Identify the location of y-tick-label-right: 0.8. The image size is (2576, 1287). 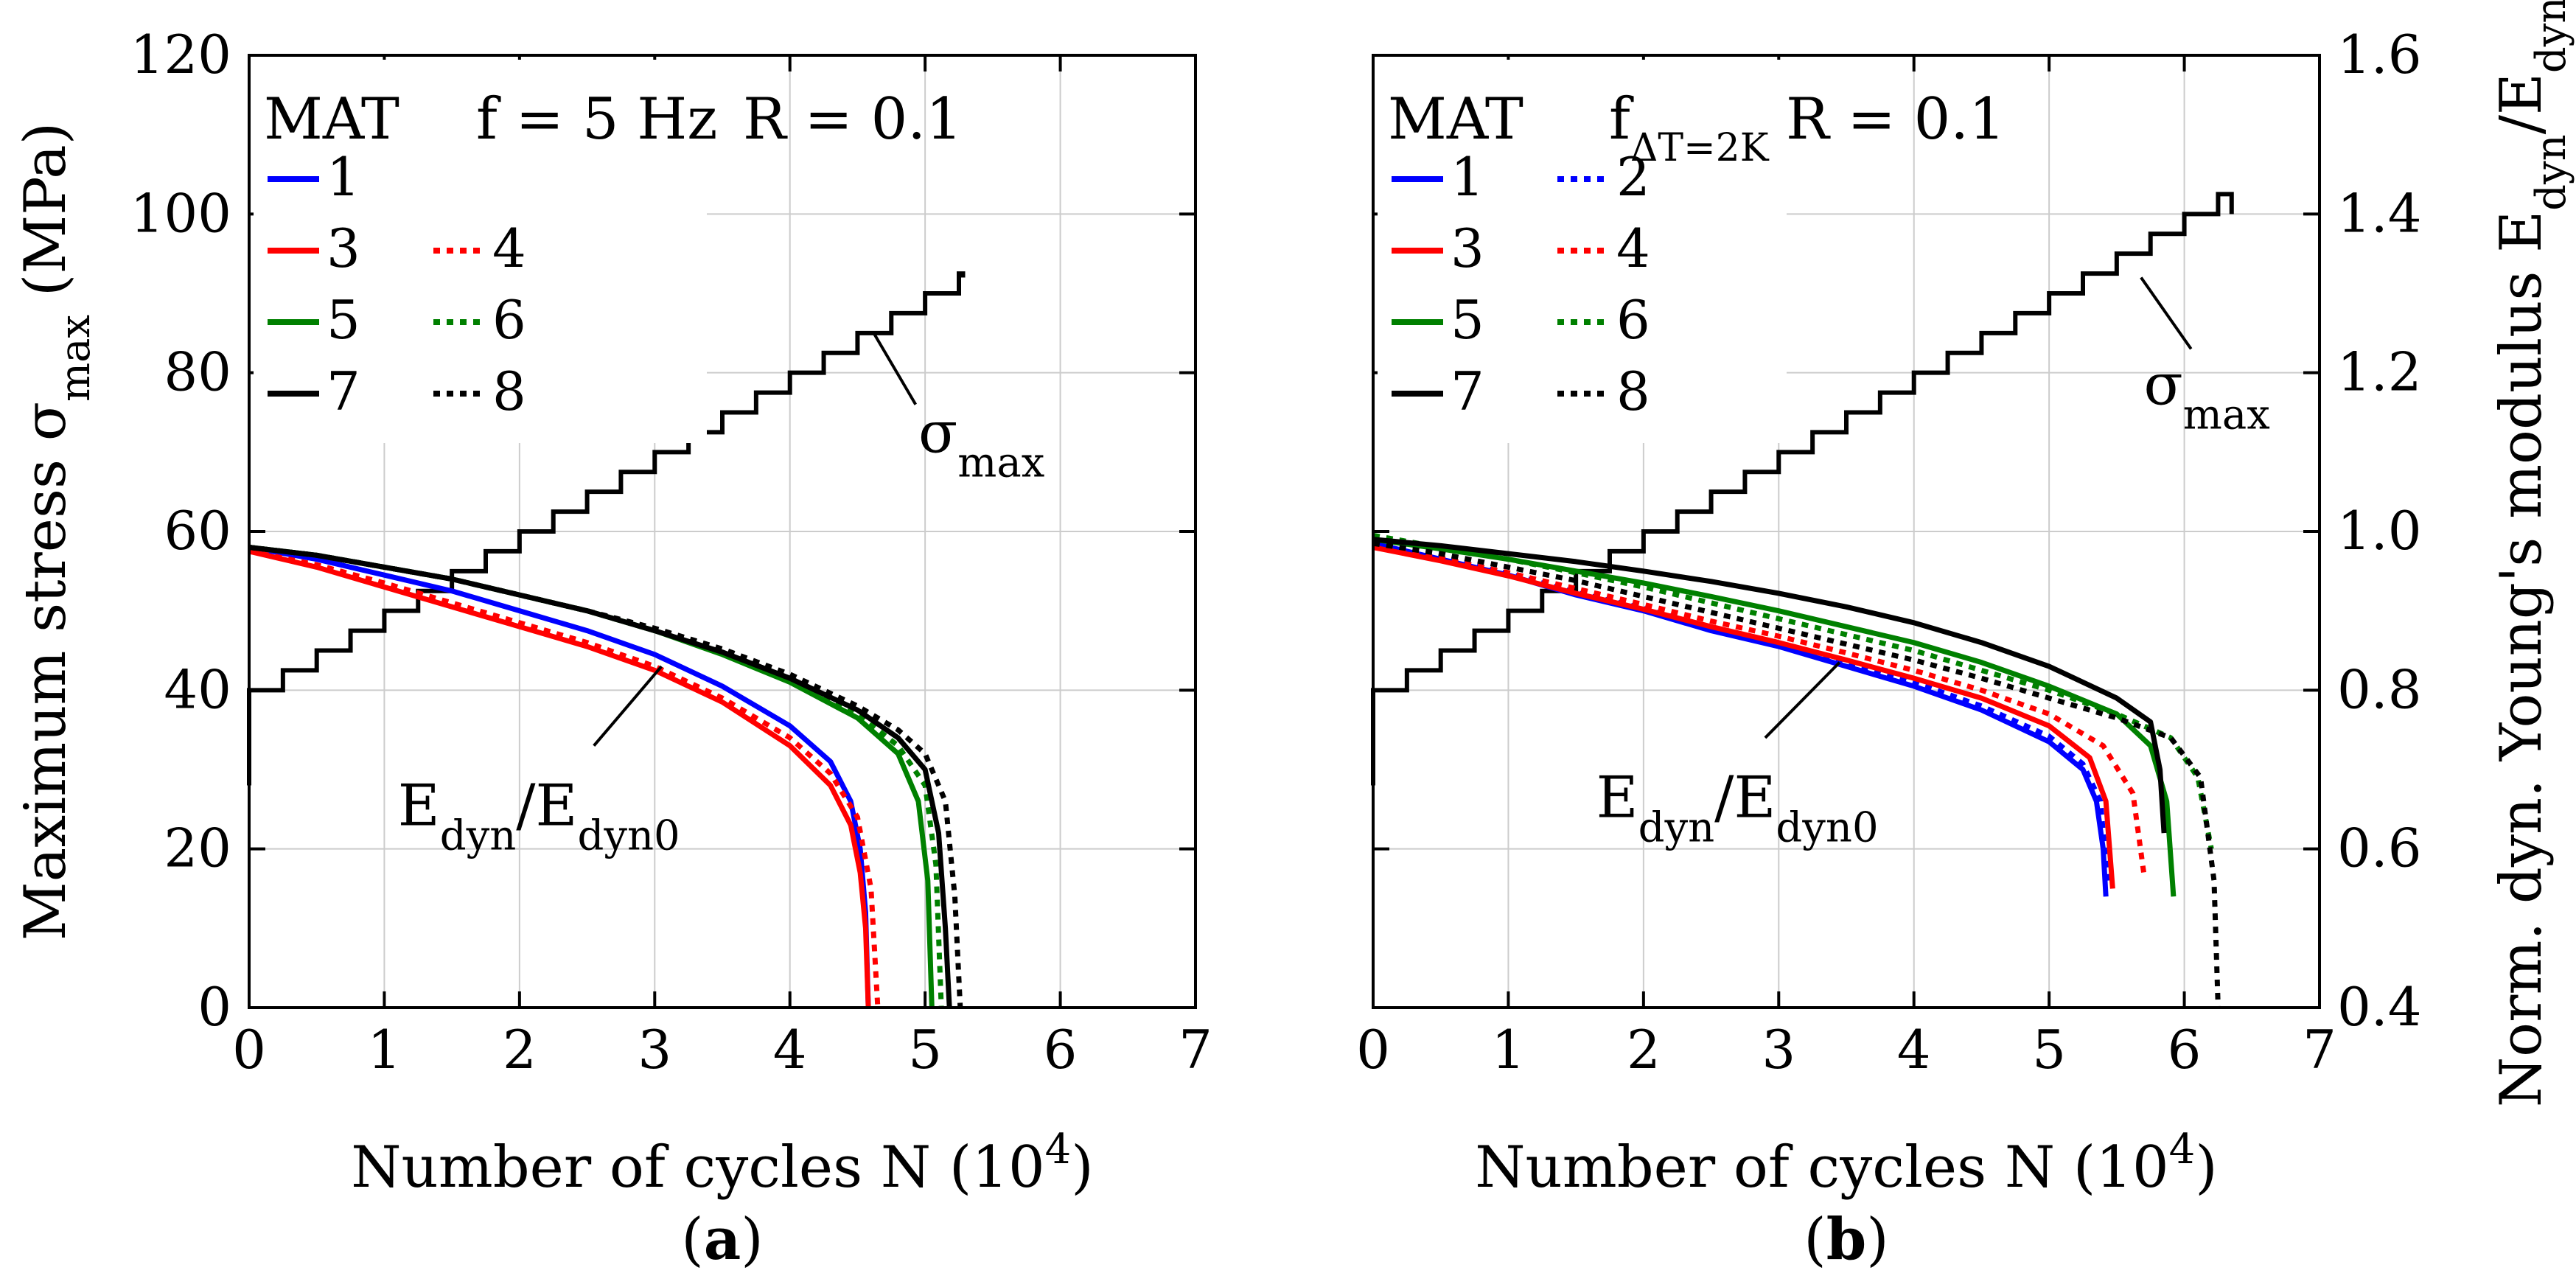
(2379, 689).